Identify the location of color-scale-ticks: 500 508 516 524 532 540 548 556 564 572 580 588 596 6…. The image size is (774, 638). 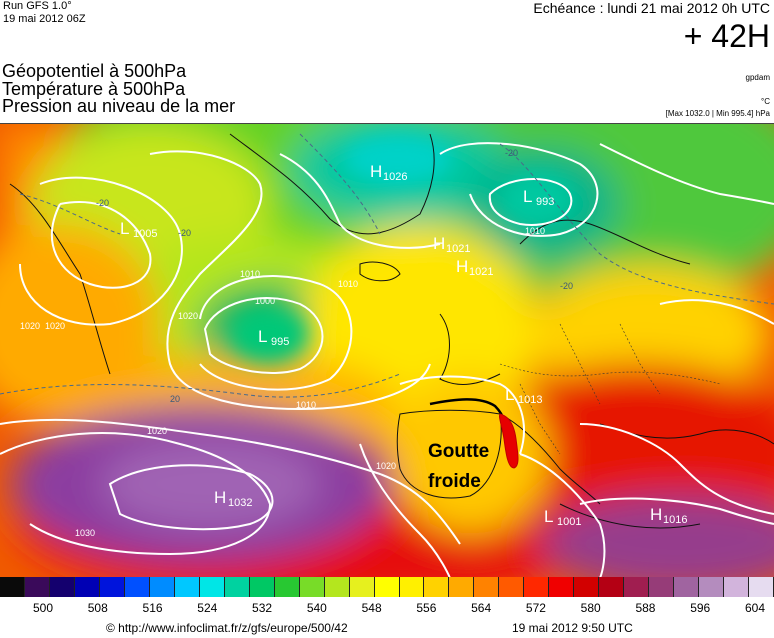
(387, 609).